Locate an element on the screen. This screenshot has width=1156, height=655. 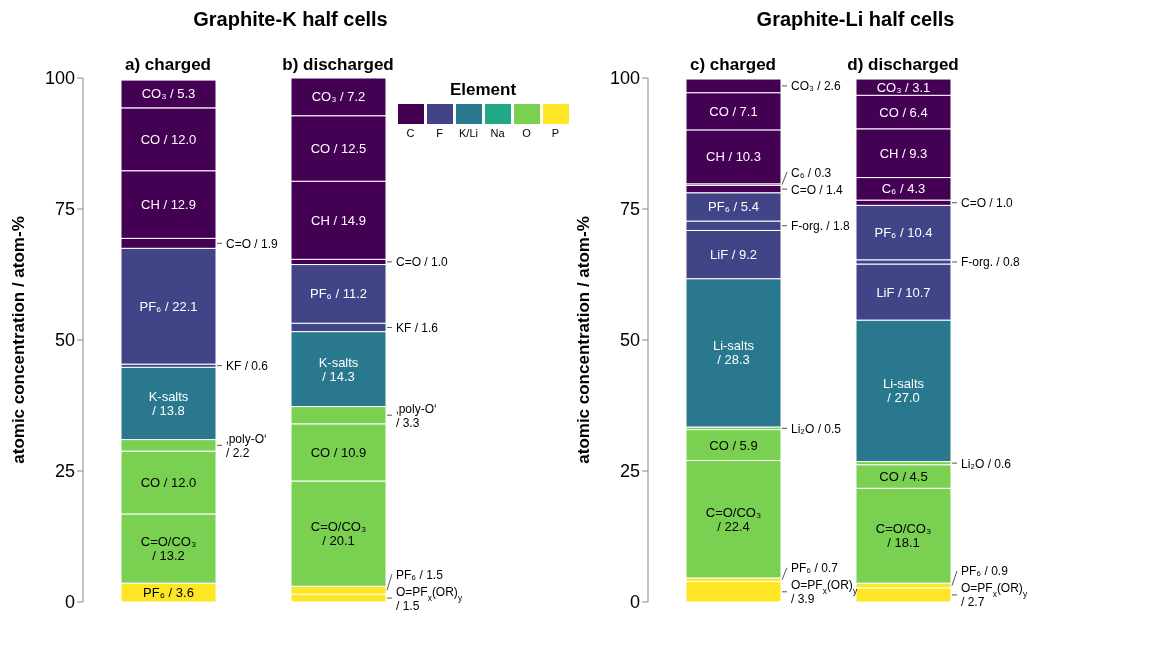
data-label: CO / 5.9 is located at coordinates (733, 445).